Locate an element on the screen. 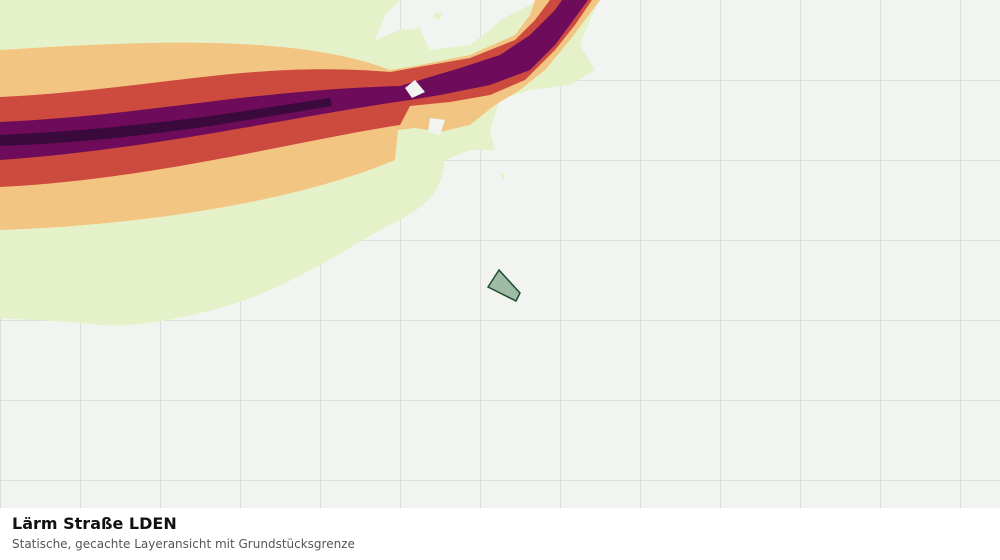 This screenshot has height=560, width=1000. parcel-boundary is located at coordinates (503, 285).